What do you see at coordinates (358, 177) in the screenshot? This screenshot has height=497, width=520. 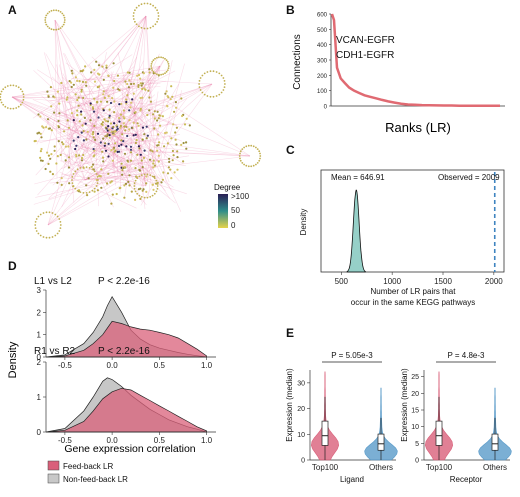 I see `c-mean-label: Mean = 646.91` at bounding box center [358, 177].